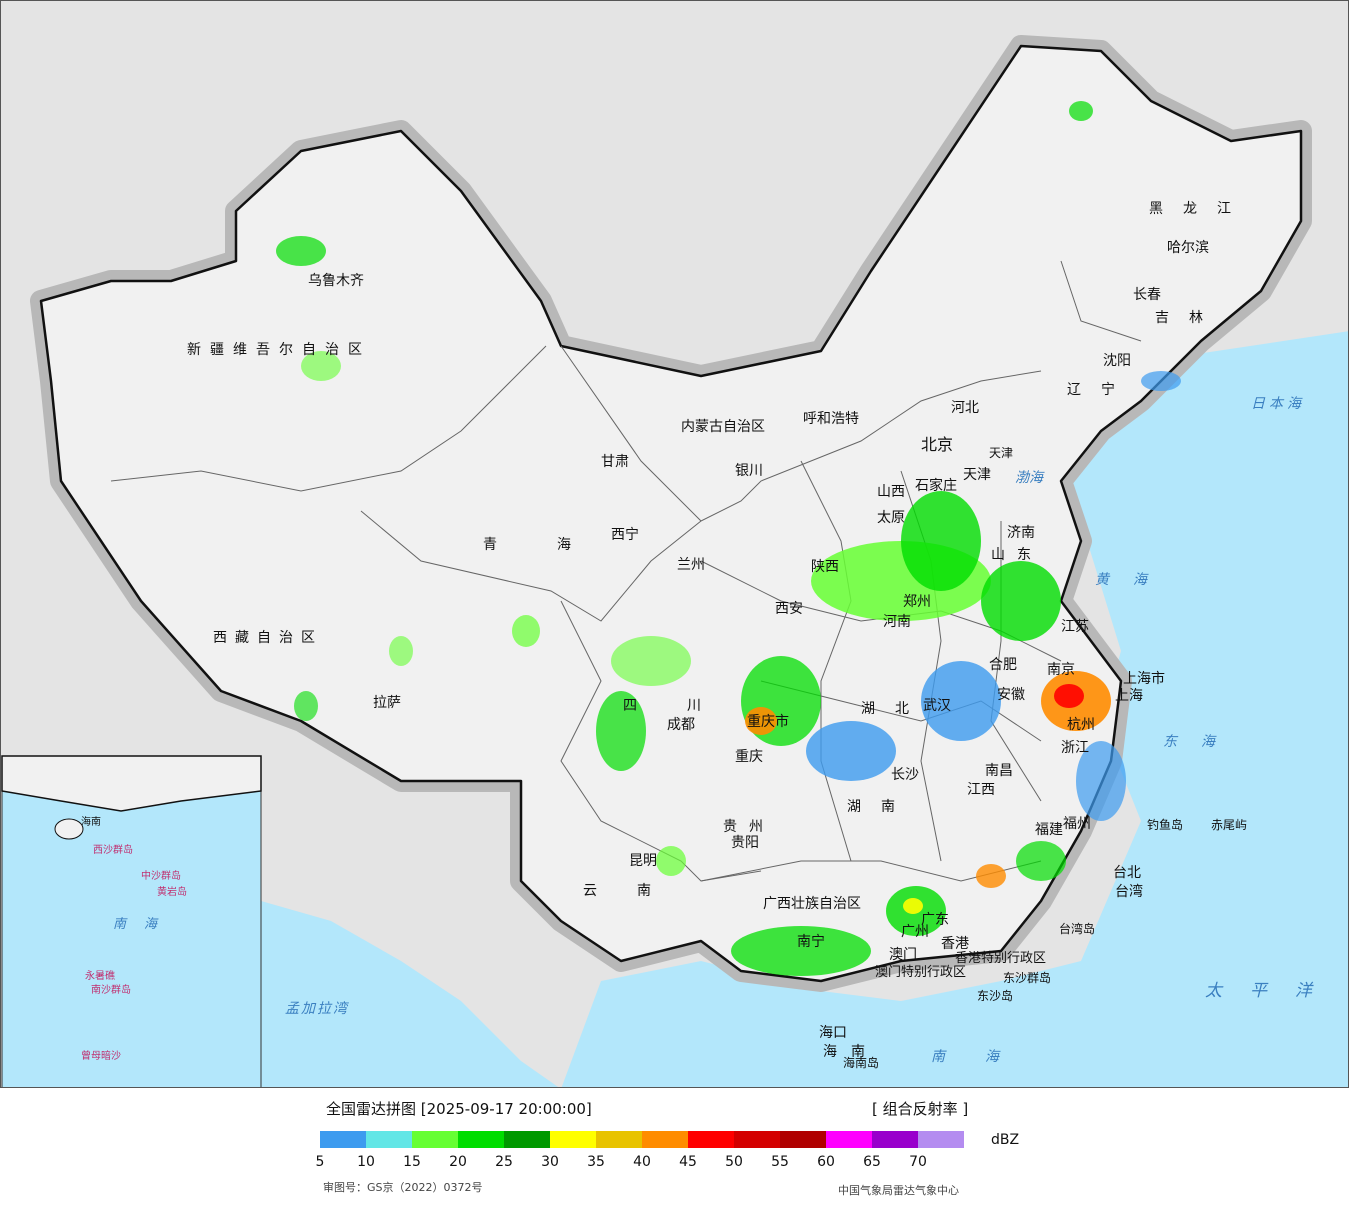 The height and width of the screenshot is (1208, 1349). What do you see at coordinates (458, 1162) in the screenshot?
I see `scale-tick-label: 20` at bounding box center [458, 1162].